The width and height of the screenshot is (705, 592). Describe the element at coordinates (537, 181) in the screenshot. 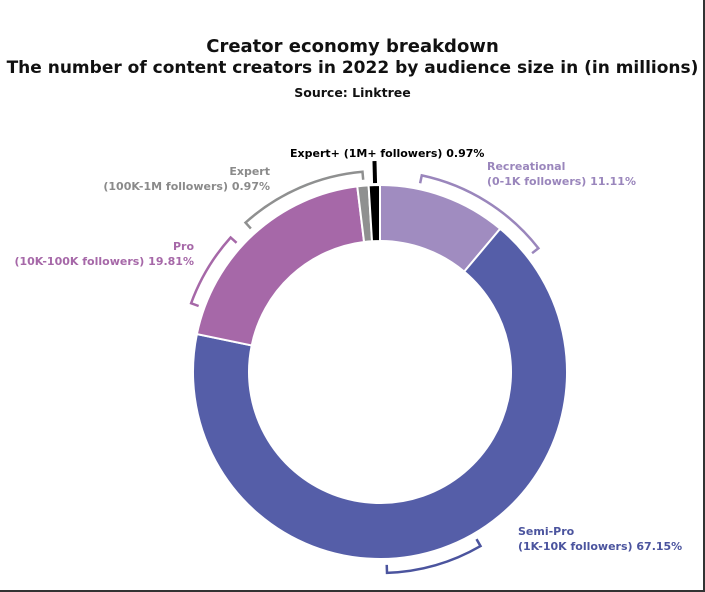

I see `label-range: (0-1K followers)` at that location.